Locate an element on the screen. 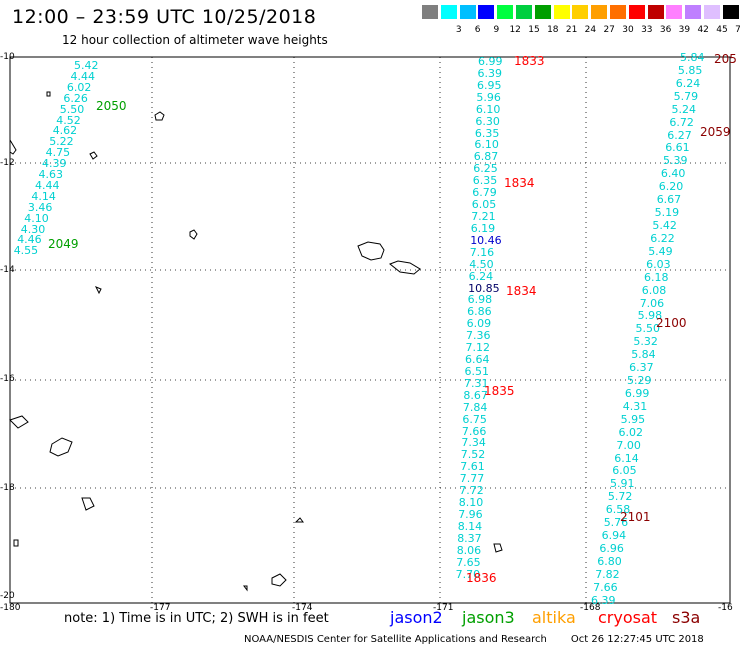 The image size is (740, 650). colorbar-label: 39 is located at coordinates (684, 30).